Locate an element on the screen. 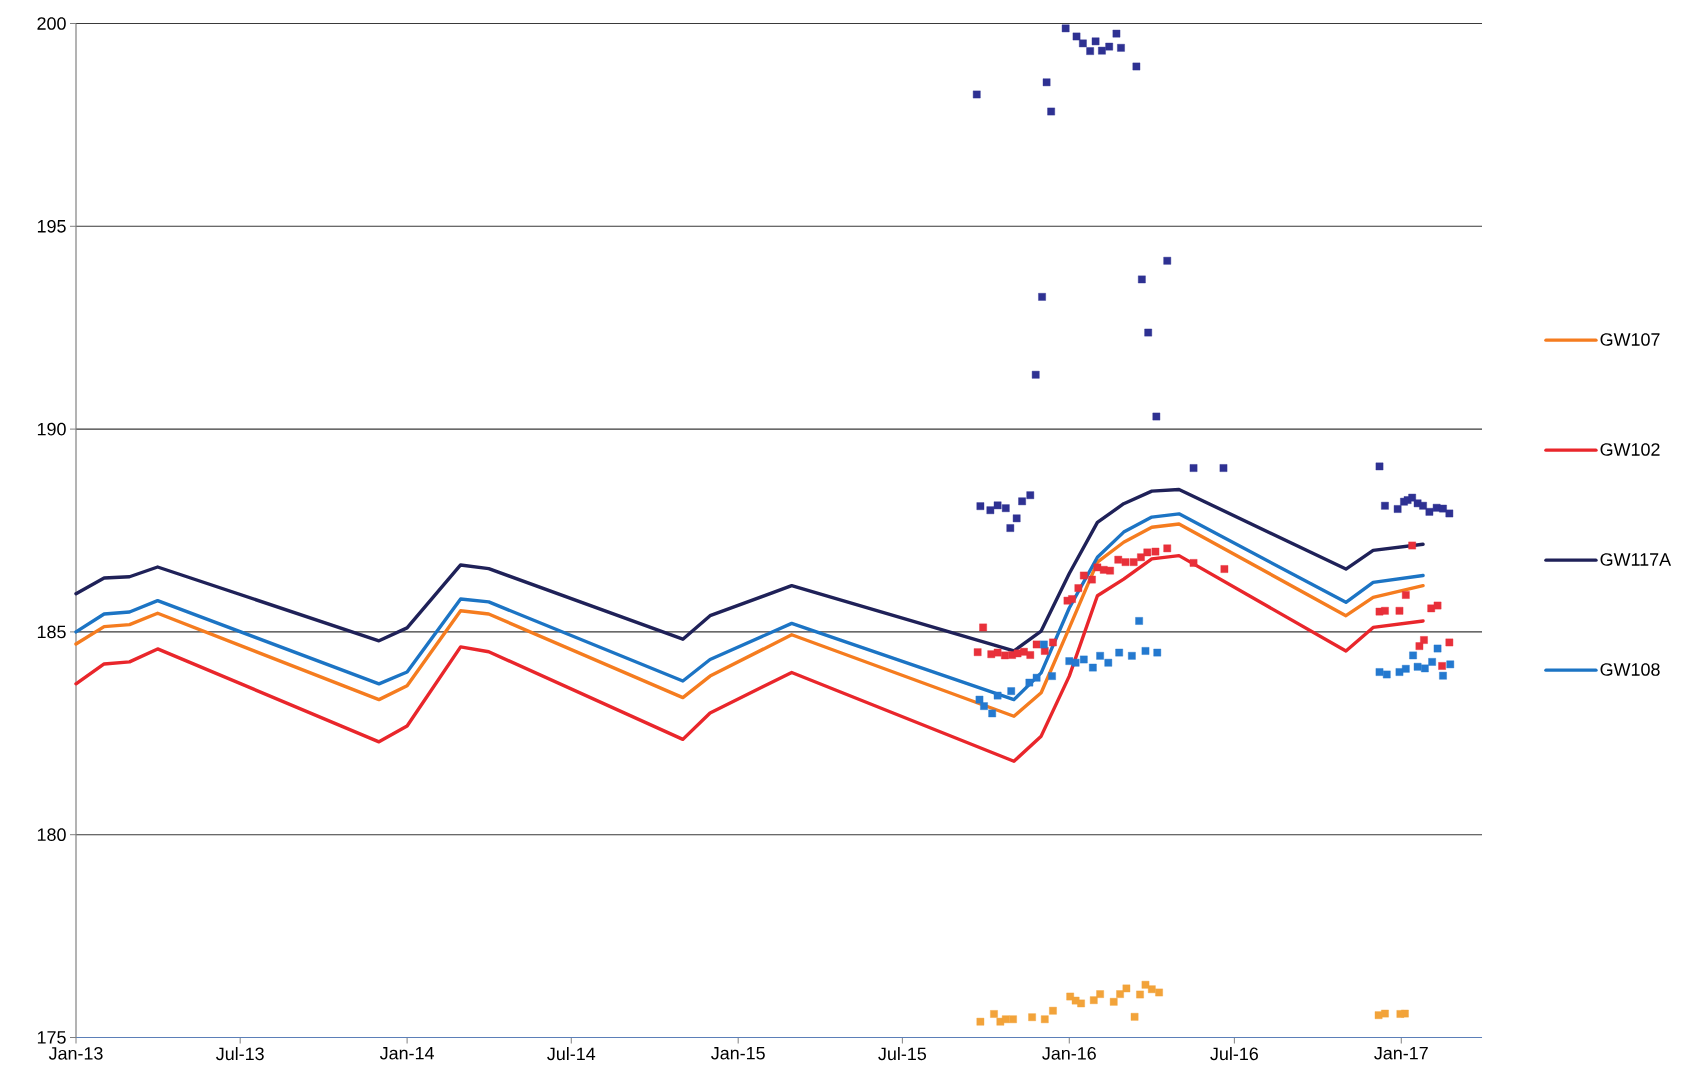  x-tick-label: Jan-15 is located at coordinates (738, 1053).